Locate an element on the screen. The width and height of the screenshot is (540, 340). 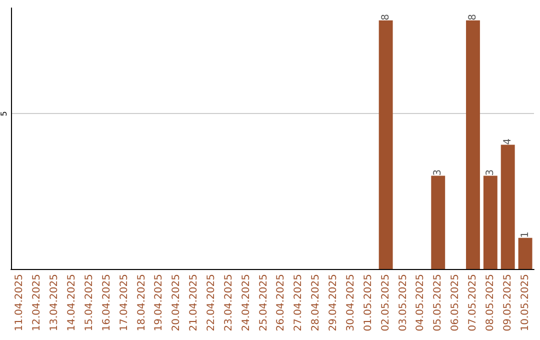
data-label: 1 is located at coordinates (525, 235).